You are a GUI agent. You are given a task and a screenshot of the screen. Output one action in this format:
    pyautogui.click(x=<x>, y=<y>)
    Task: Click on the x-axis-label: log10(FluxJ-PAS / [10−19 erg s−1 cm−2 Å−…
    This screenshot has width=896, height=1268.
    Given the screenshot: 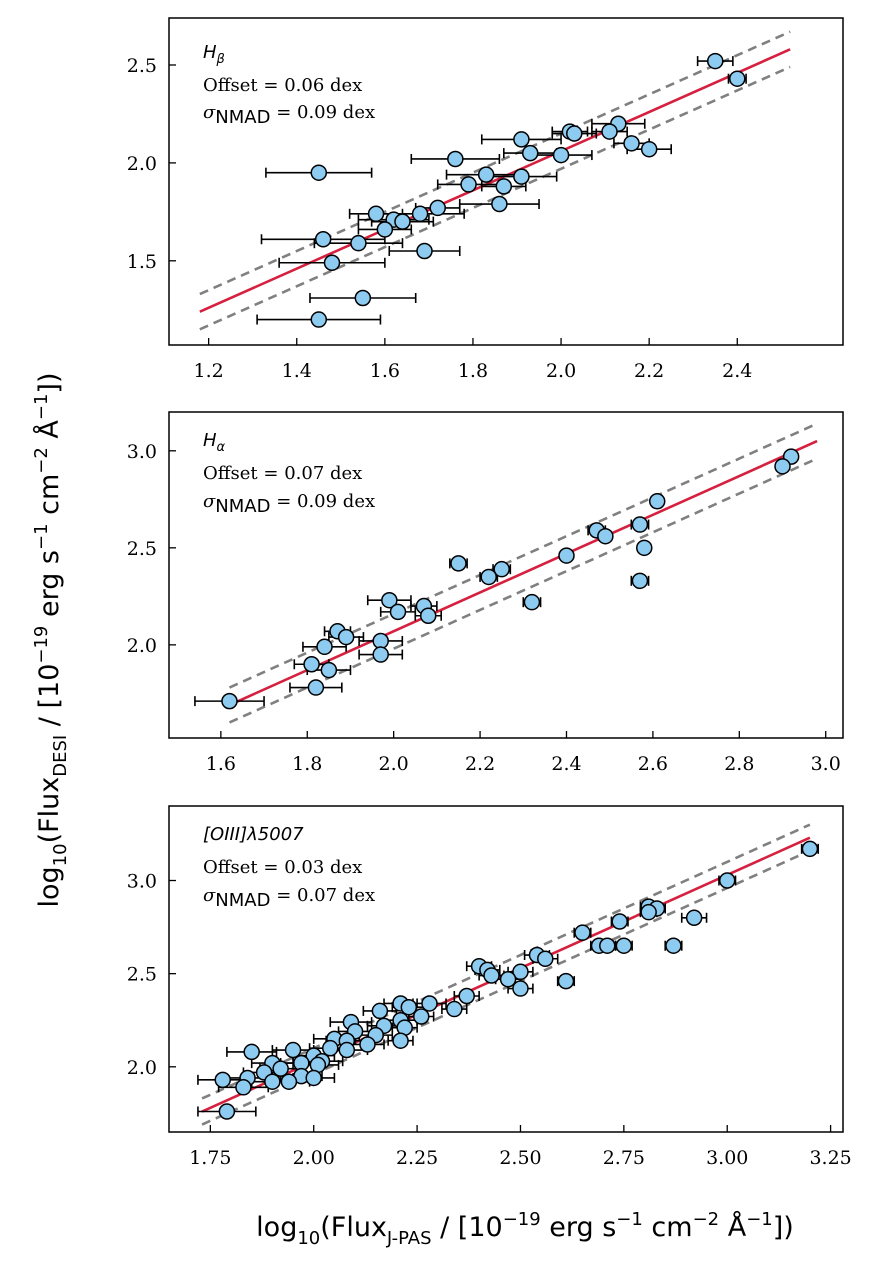 What is the action you would take?
    pyautogui.click(x=525, y=1229)
    